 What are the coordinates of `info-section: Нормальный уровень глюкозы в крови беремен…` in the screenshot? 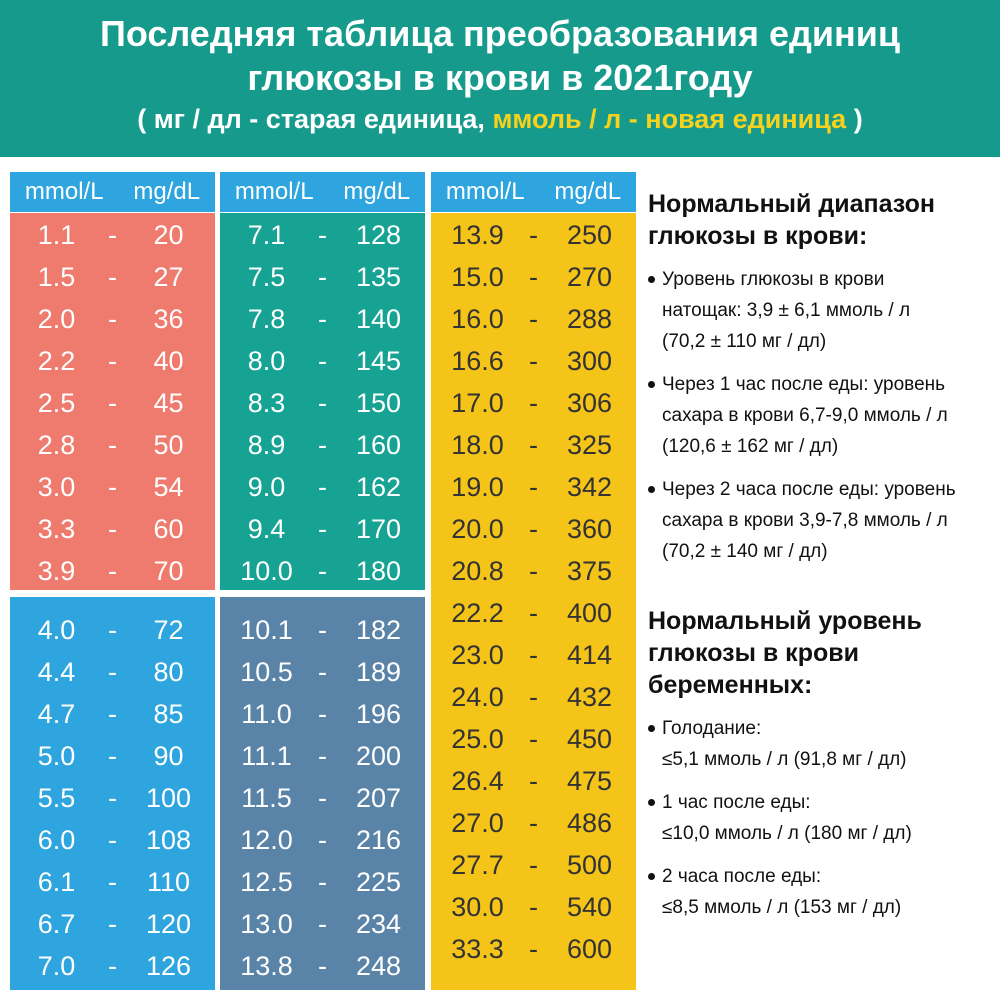 It's located at (823, 764).